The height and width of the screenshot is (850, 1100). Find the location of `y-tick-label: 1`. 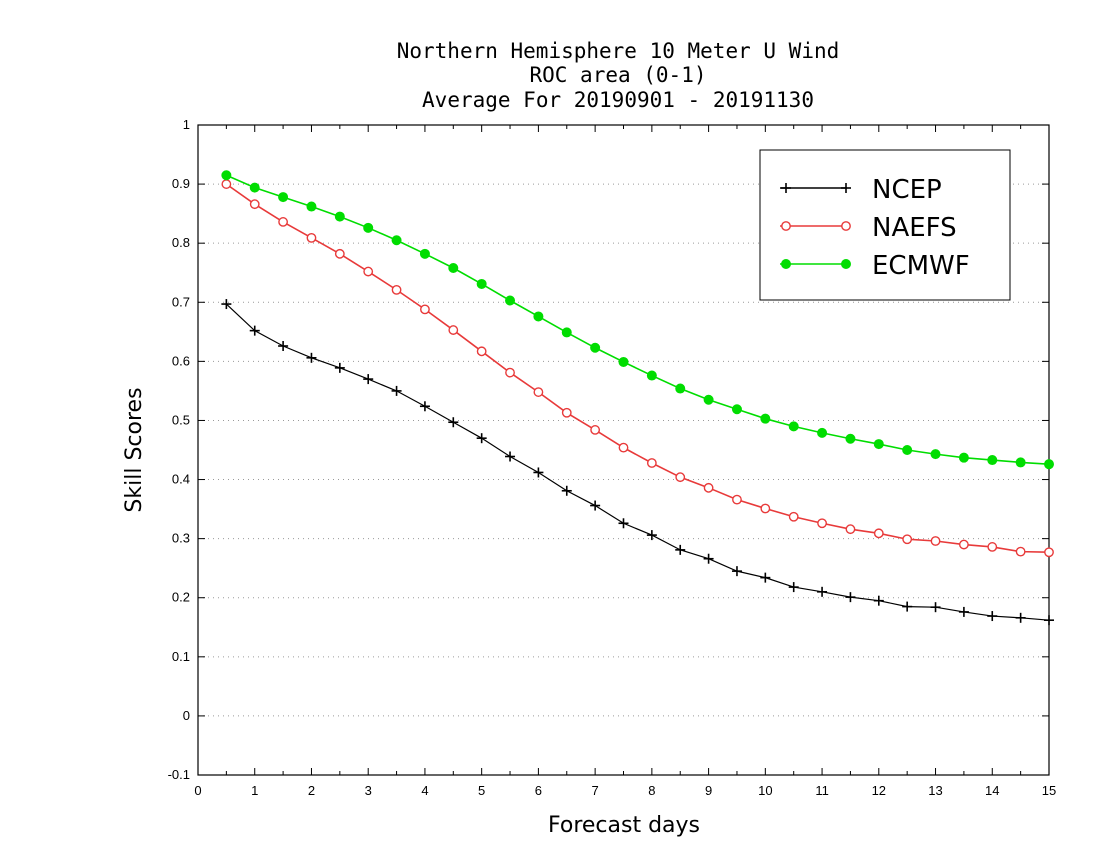

y-tick-label: 1 is located at coordinates (186, 124).